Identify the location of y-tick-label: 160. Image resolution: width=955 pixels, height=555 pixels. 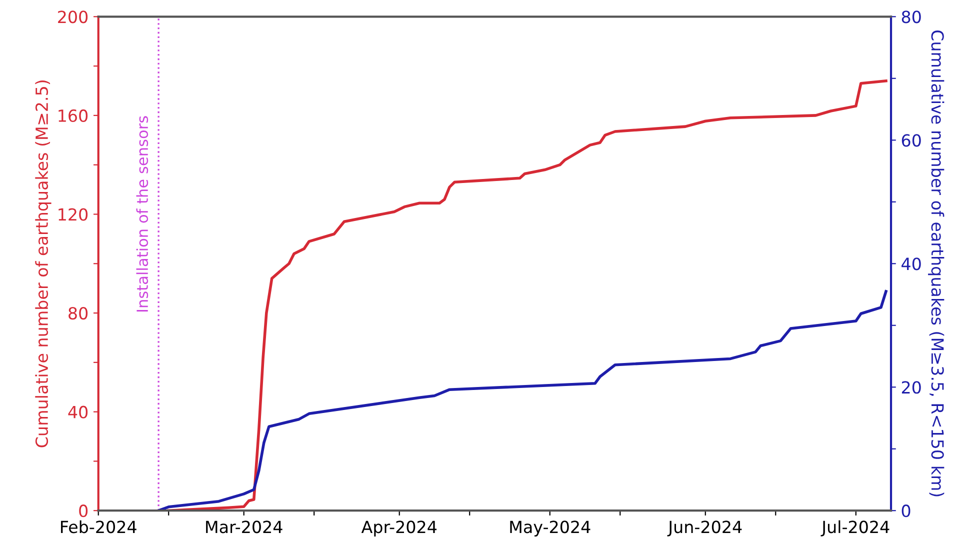
(73, 115).